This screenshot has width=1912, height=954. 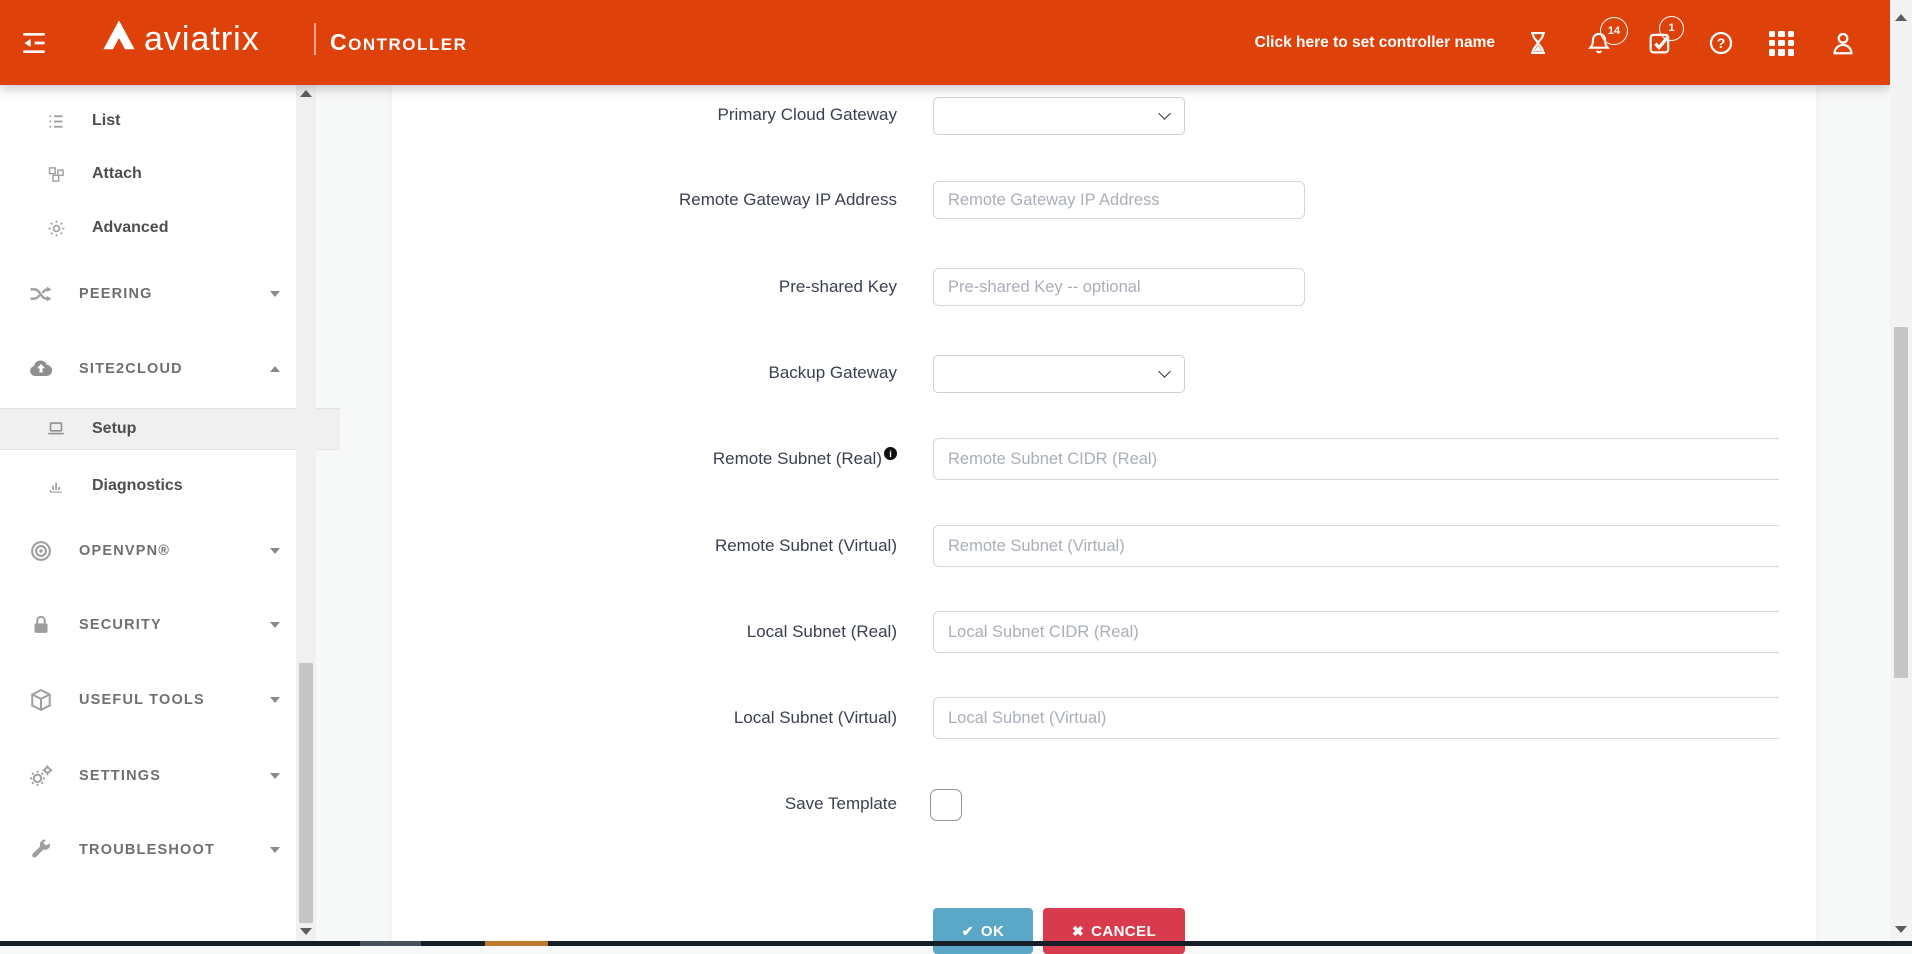 What do you see at coordinates (117, 173) in the screenshot?
I see `sidebar-item-label: Attach` at bounding box center [117, 173].